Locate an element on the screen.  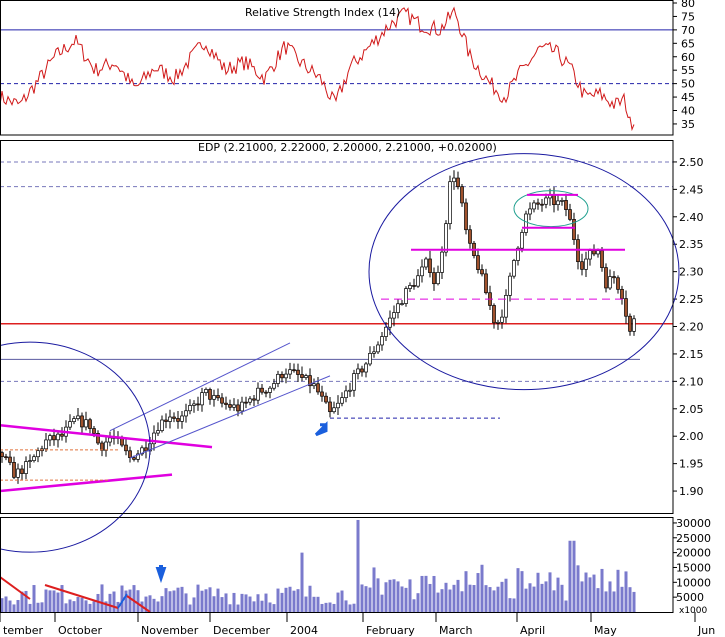
price-tick-label: 2.00 is located at coordinates (691, 436).